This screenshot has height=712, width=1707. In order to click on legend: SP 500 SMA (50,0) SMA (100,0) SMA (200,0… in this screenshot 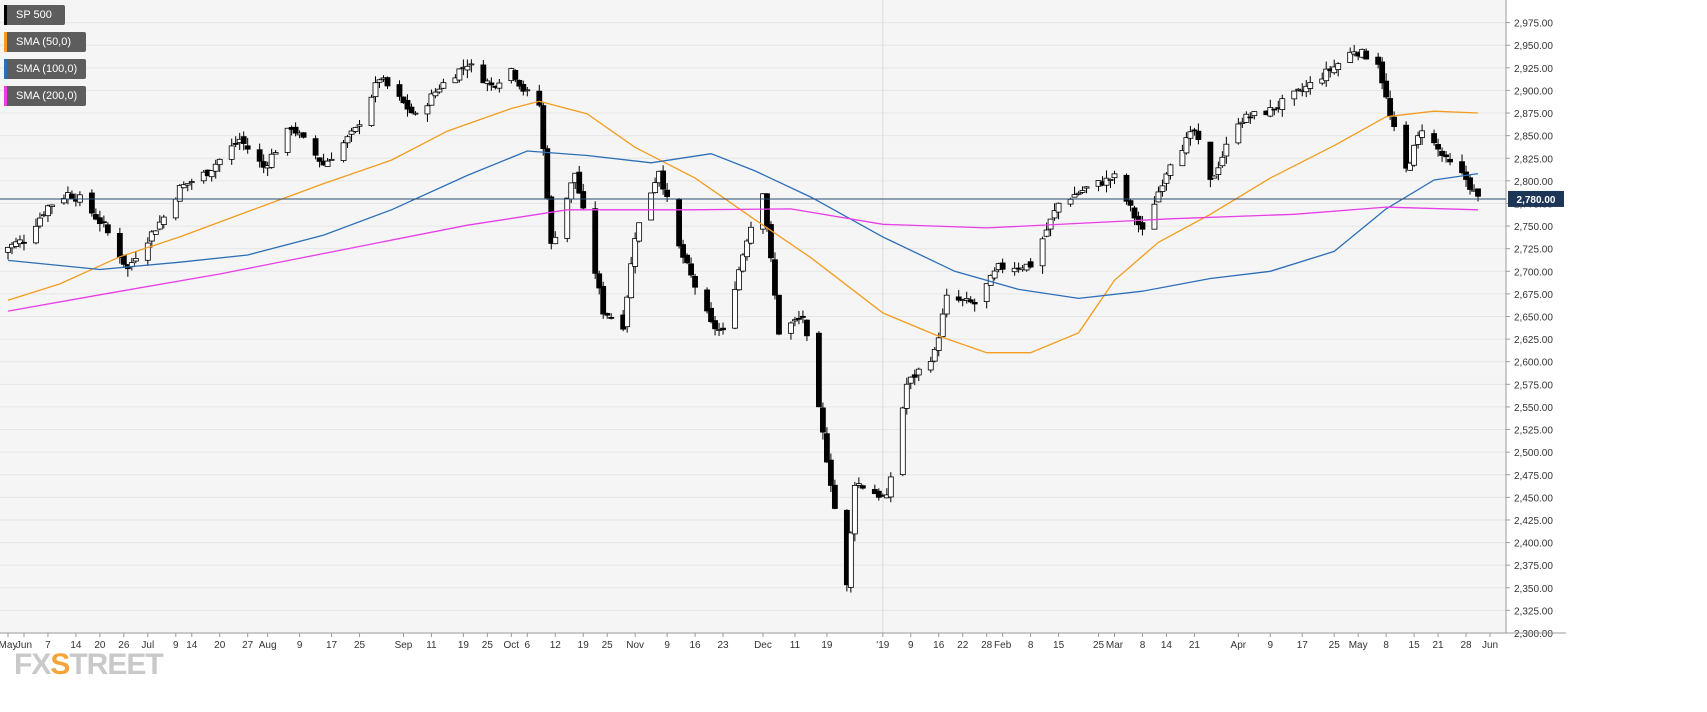, I will do `click(45, 59)`.